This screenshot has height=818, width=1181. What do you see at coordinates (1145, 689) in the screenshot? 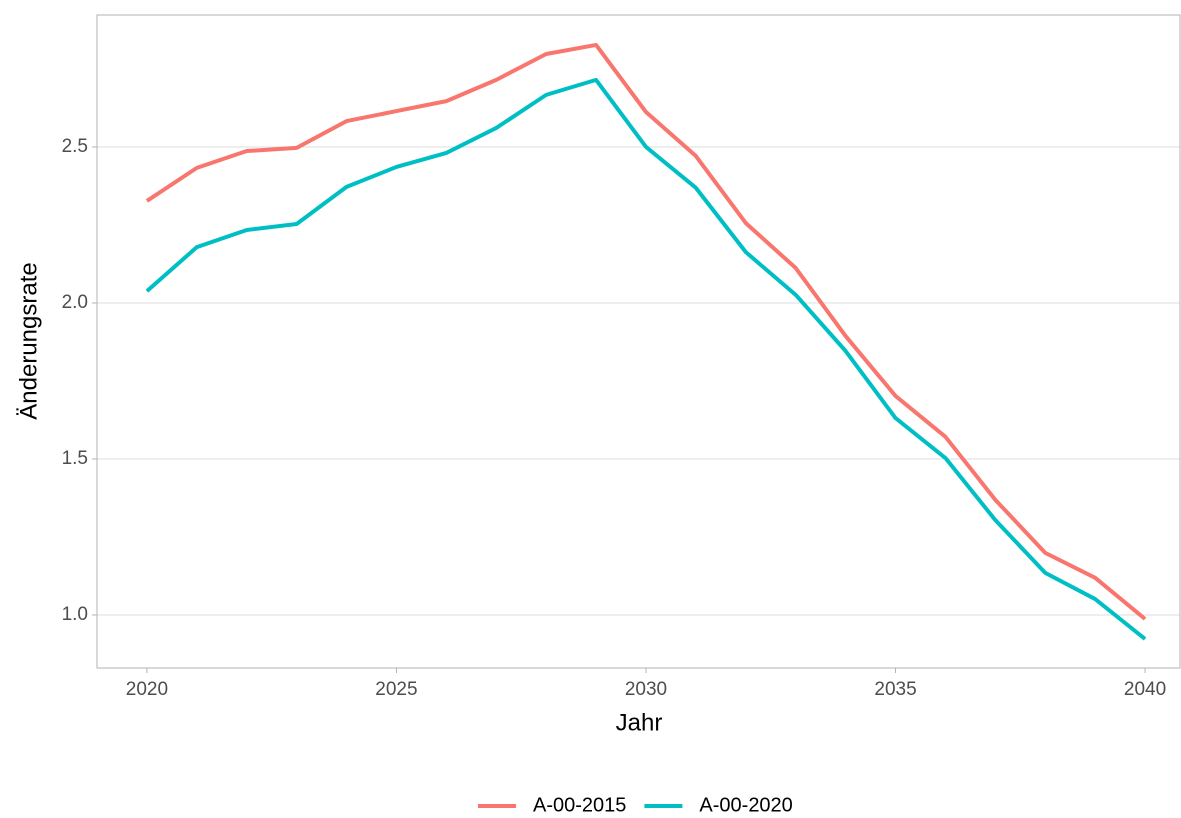
I see `x-tick-label: 2040` at bounding box center [1145, 689].